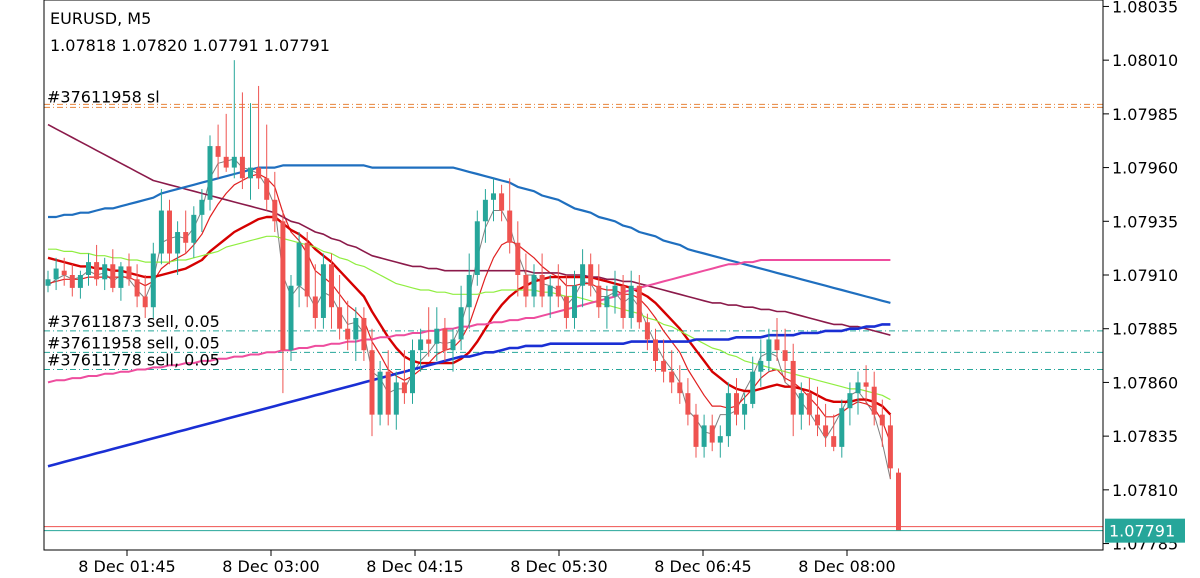 This screenshot has height=578, width=1200. What do you see at coordinates (414, 566) in the screenshot?
I see `time-tick-label: 8 Dec 04:15` at bounding box center [414, 566].